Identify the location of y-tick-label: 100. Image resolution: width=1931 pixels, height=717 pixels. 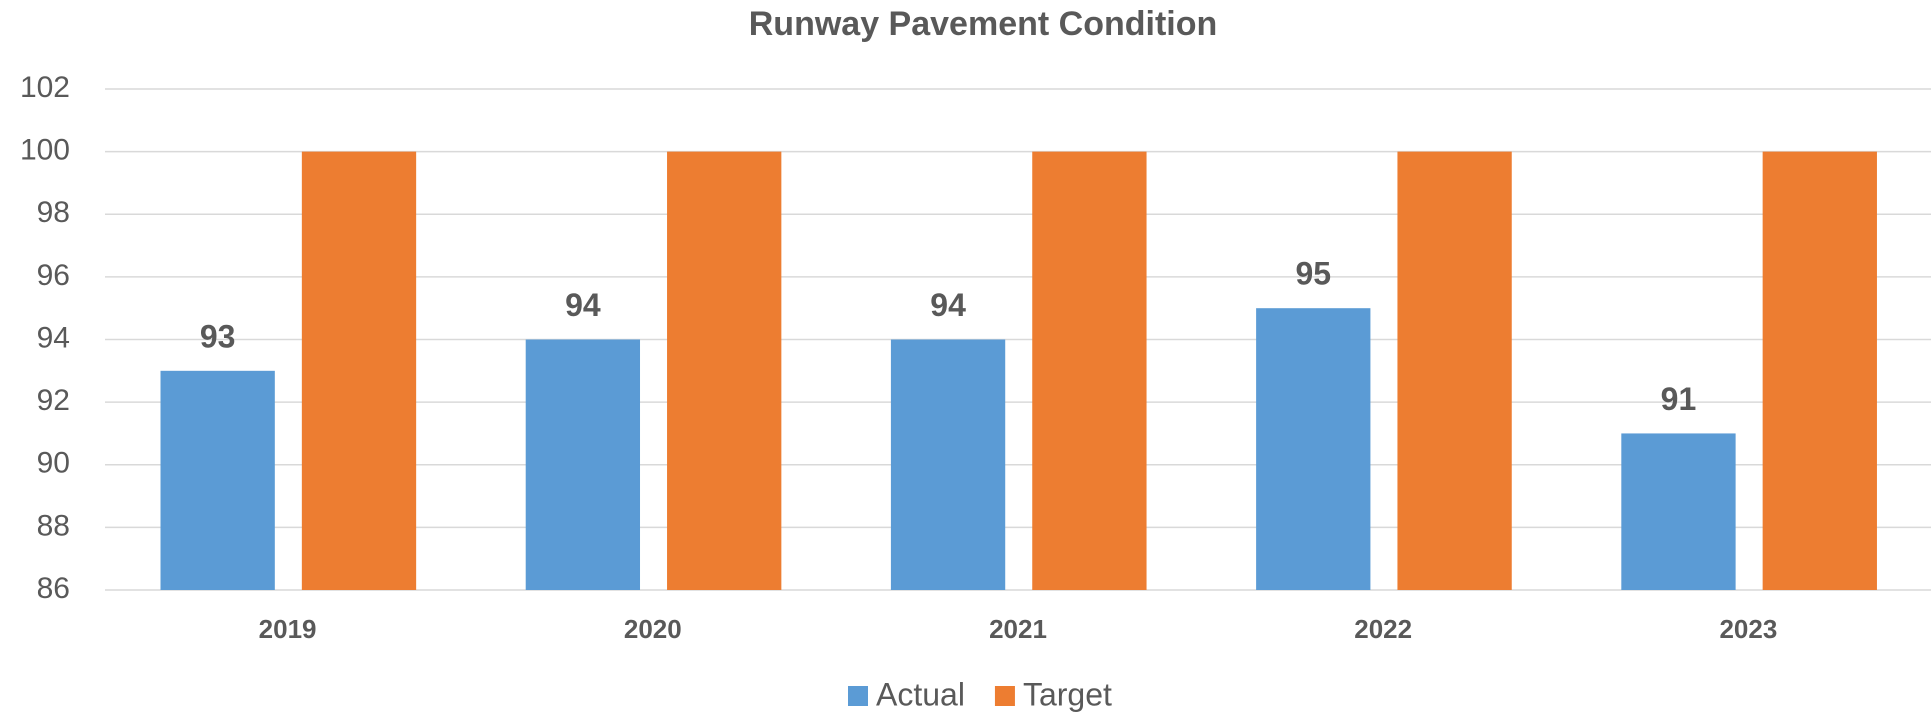
(45, 150).